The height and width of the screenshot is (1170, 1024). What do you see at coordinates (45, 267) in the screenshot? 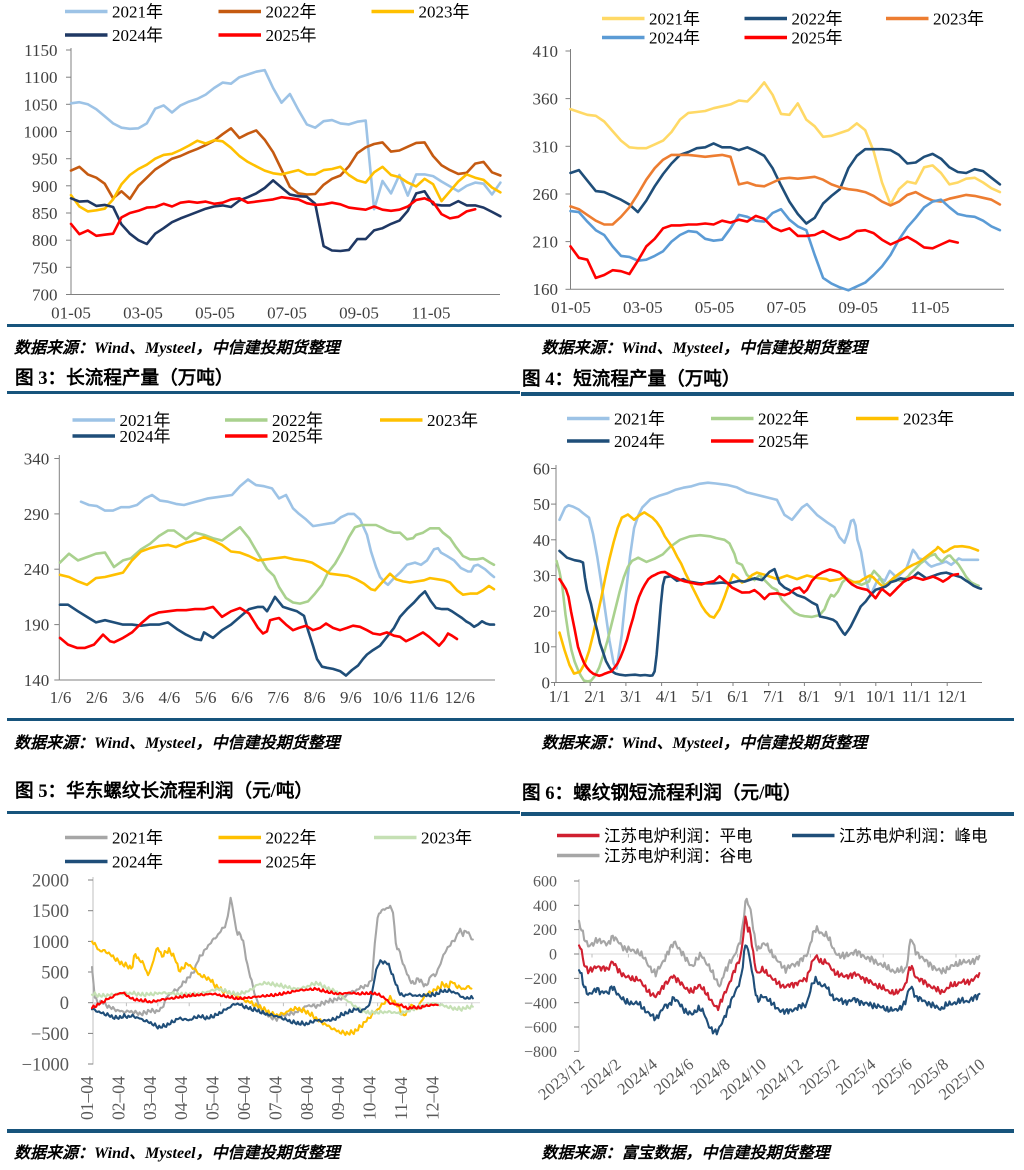
I see `svg-text: 750` at bounding box center [45, 267].